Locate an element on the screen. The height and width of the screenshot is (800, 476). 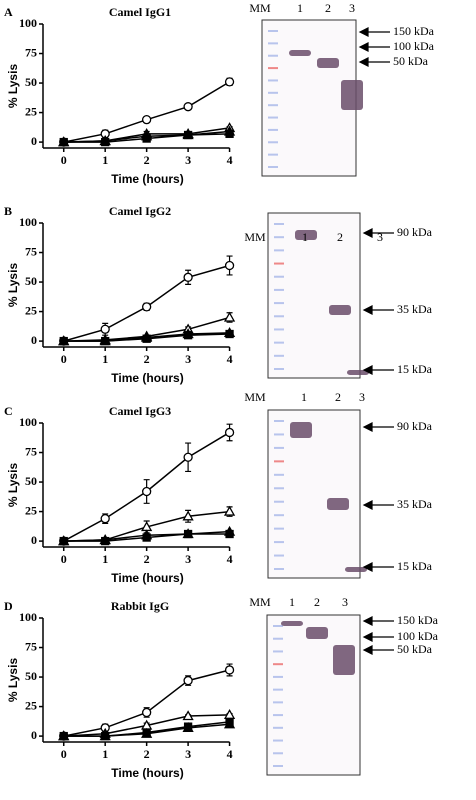
chart-title: Camel IgG2 is located at coordinates (140, 211).